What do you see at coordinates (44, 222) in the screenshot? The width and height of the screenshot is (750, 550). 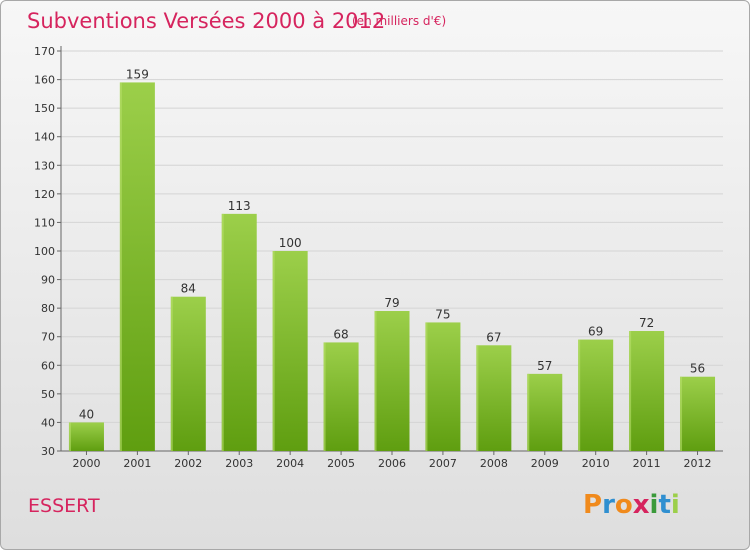 I see `y-tick-label: 110` at bounding box center [44, 222].